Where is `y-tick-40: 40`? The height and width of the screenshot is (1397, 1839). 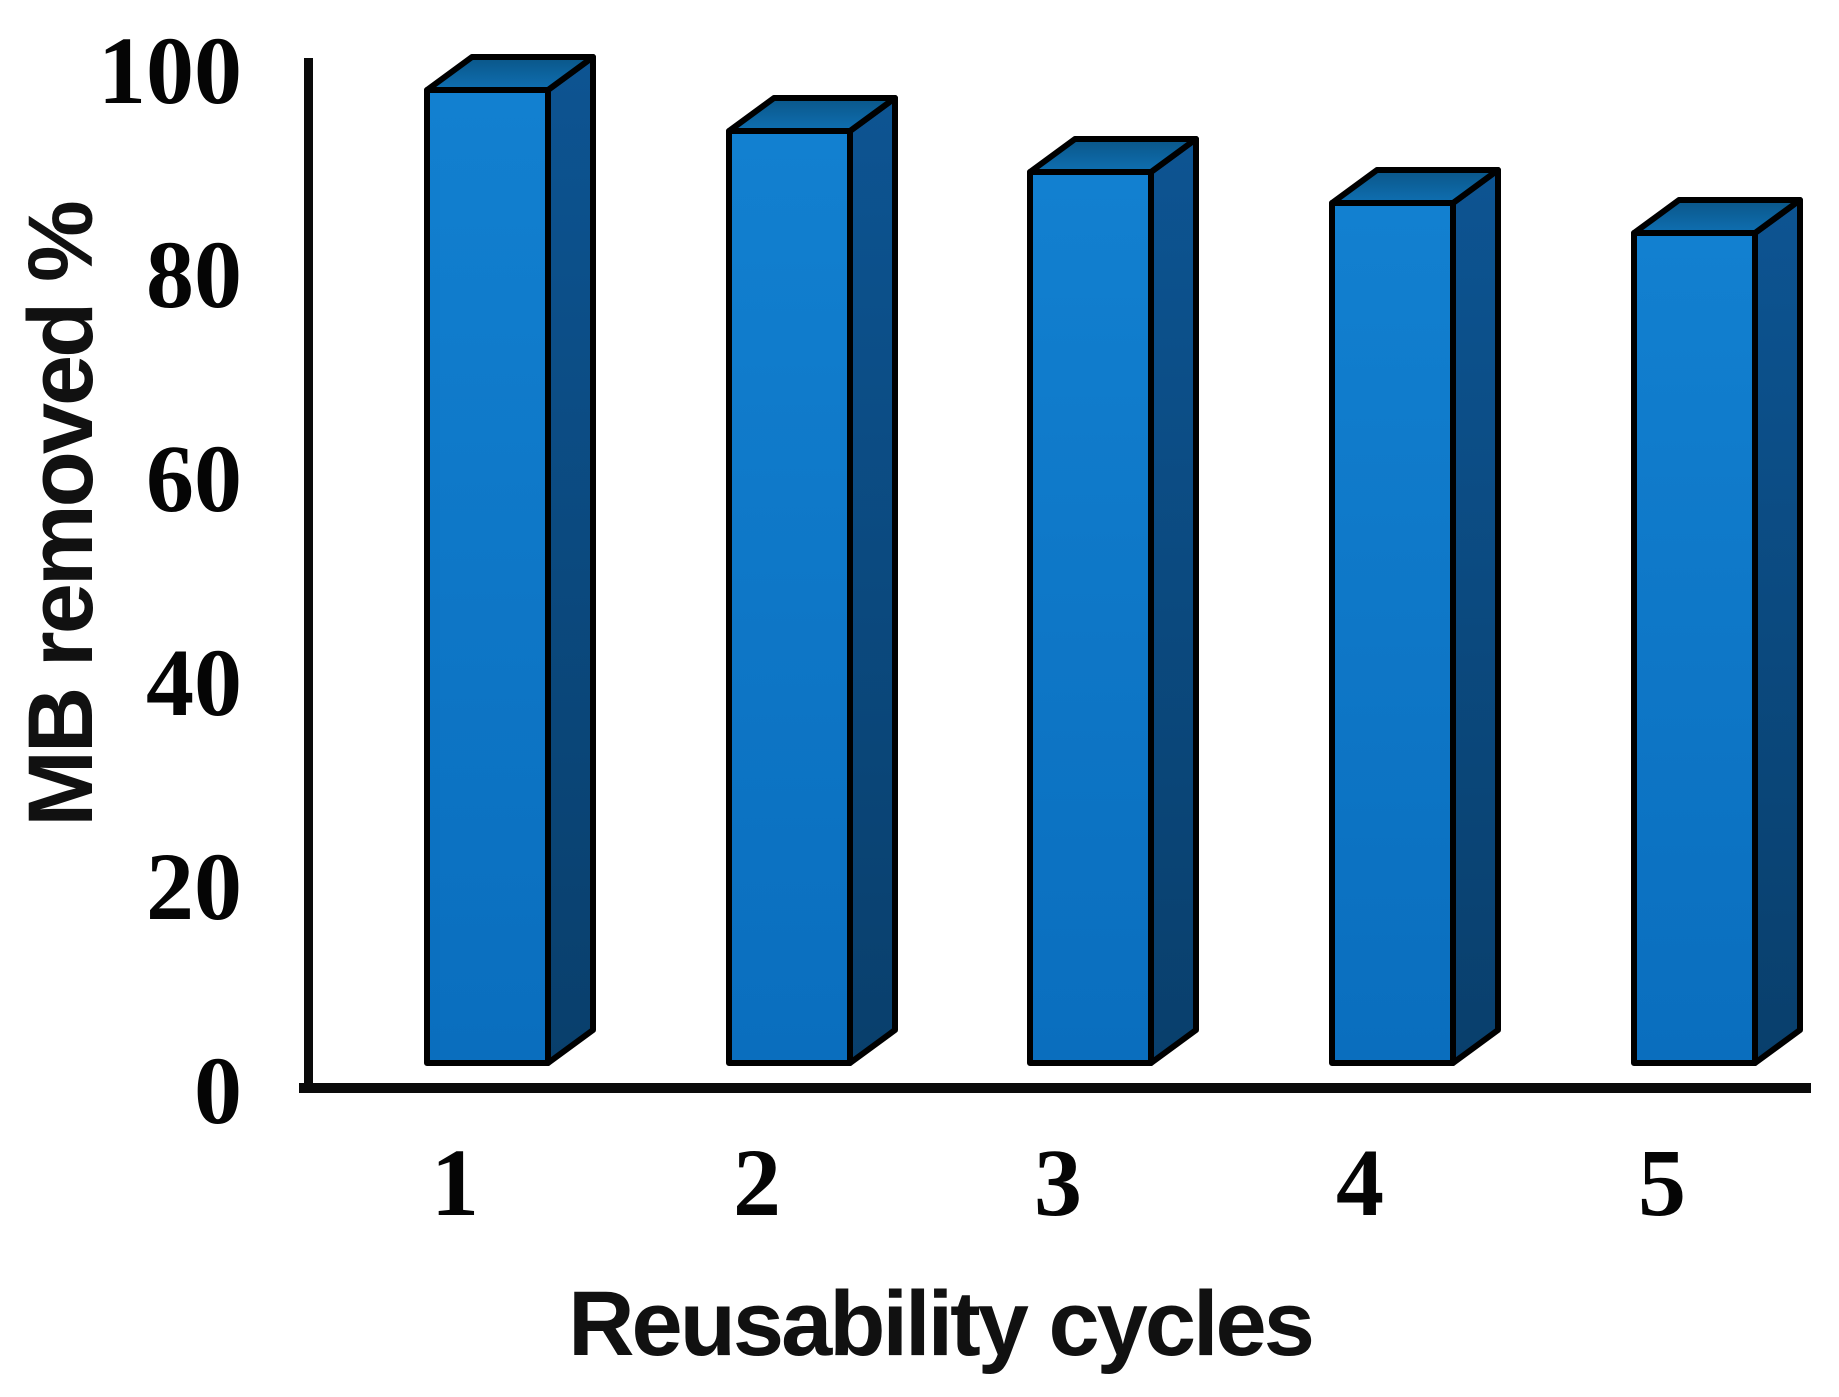
y-tick-40: 40 is located at coordinates (194, 682).